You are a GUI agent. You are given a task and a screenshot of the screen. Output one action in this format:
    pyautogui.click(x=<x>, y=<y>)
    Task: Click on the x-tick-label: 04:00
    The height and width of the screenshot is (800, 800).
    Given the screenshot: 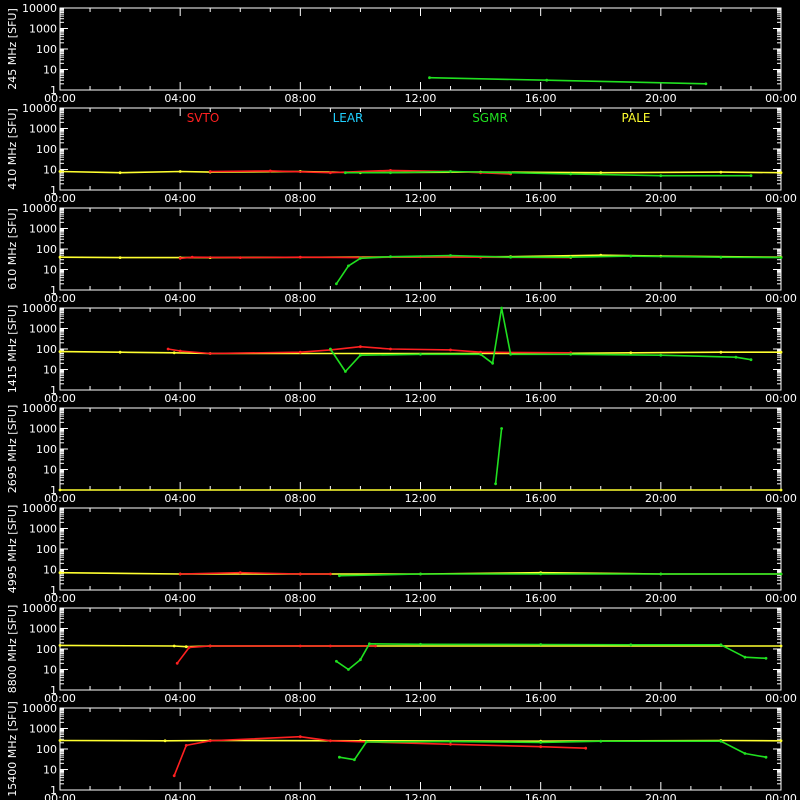 What is the action you would take?
    pyautogui.click(x=180, y=398)
    